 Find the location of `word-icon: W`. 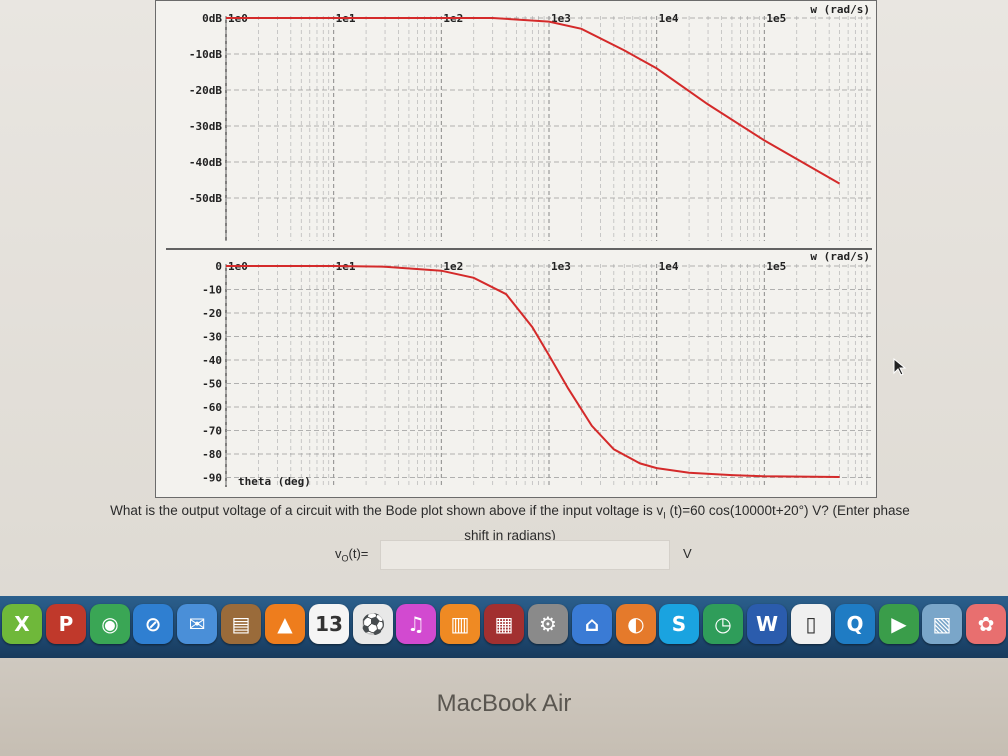

word-icon: W is located at coordinates (767, 624).